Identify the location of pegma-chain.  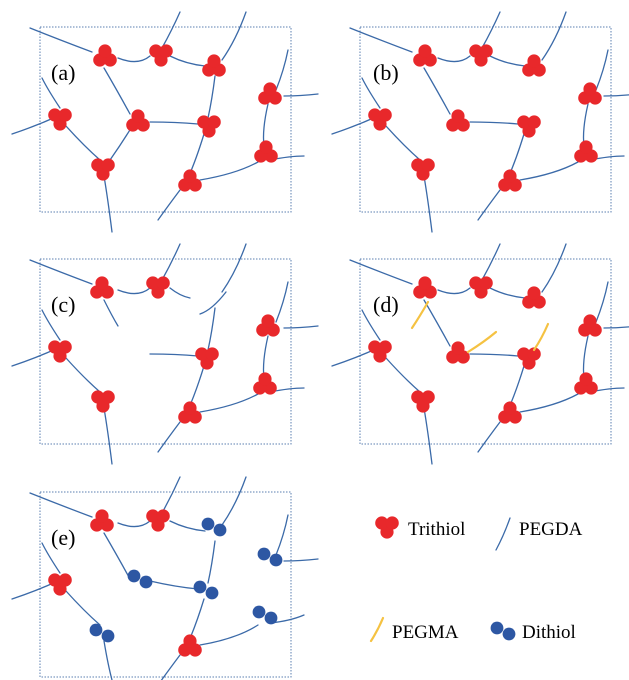
(482, 342).